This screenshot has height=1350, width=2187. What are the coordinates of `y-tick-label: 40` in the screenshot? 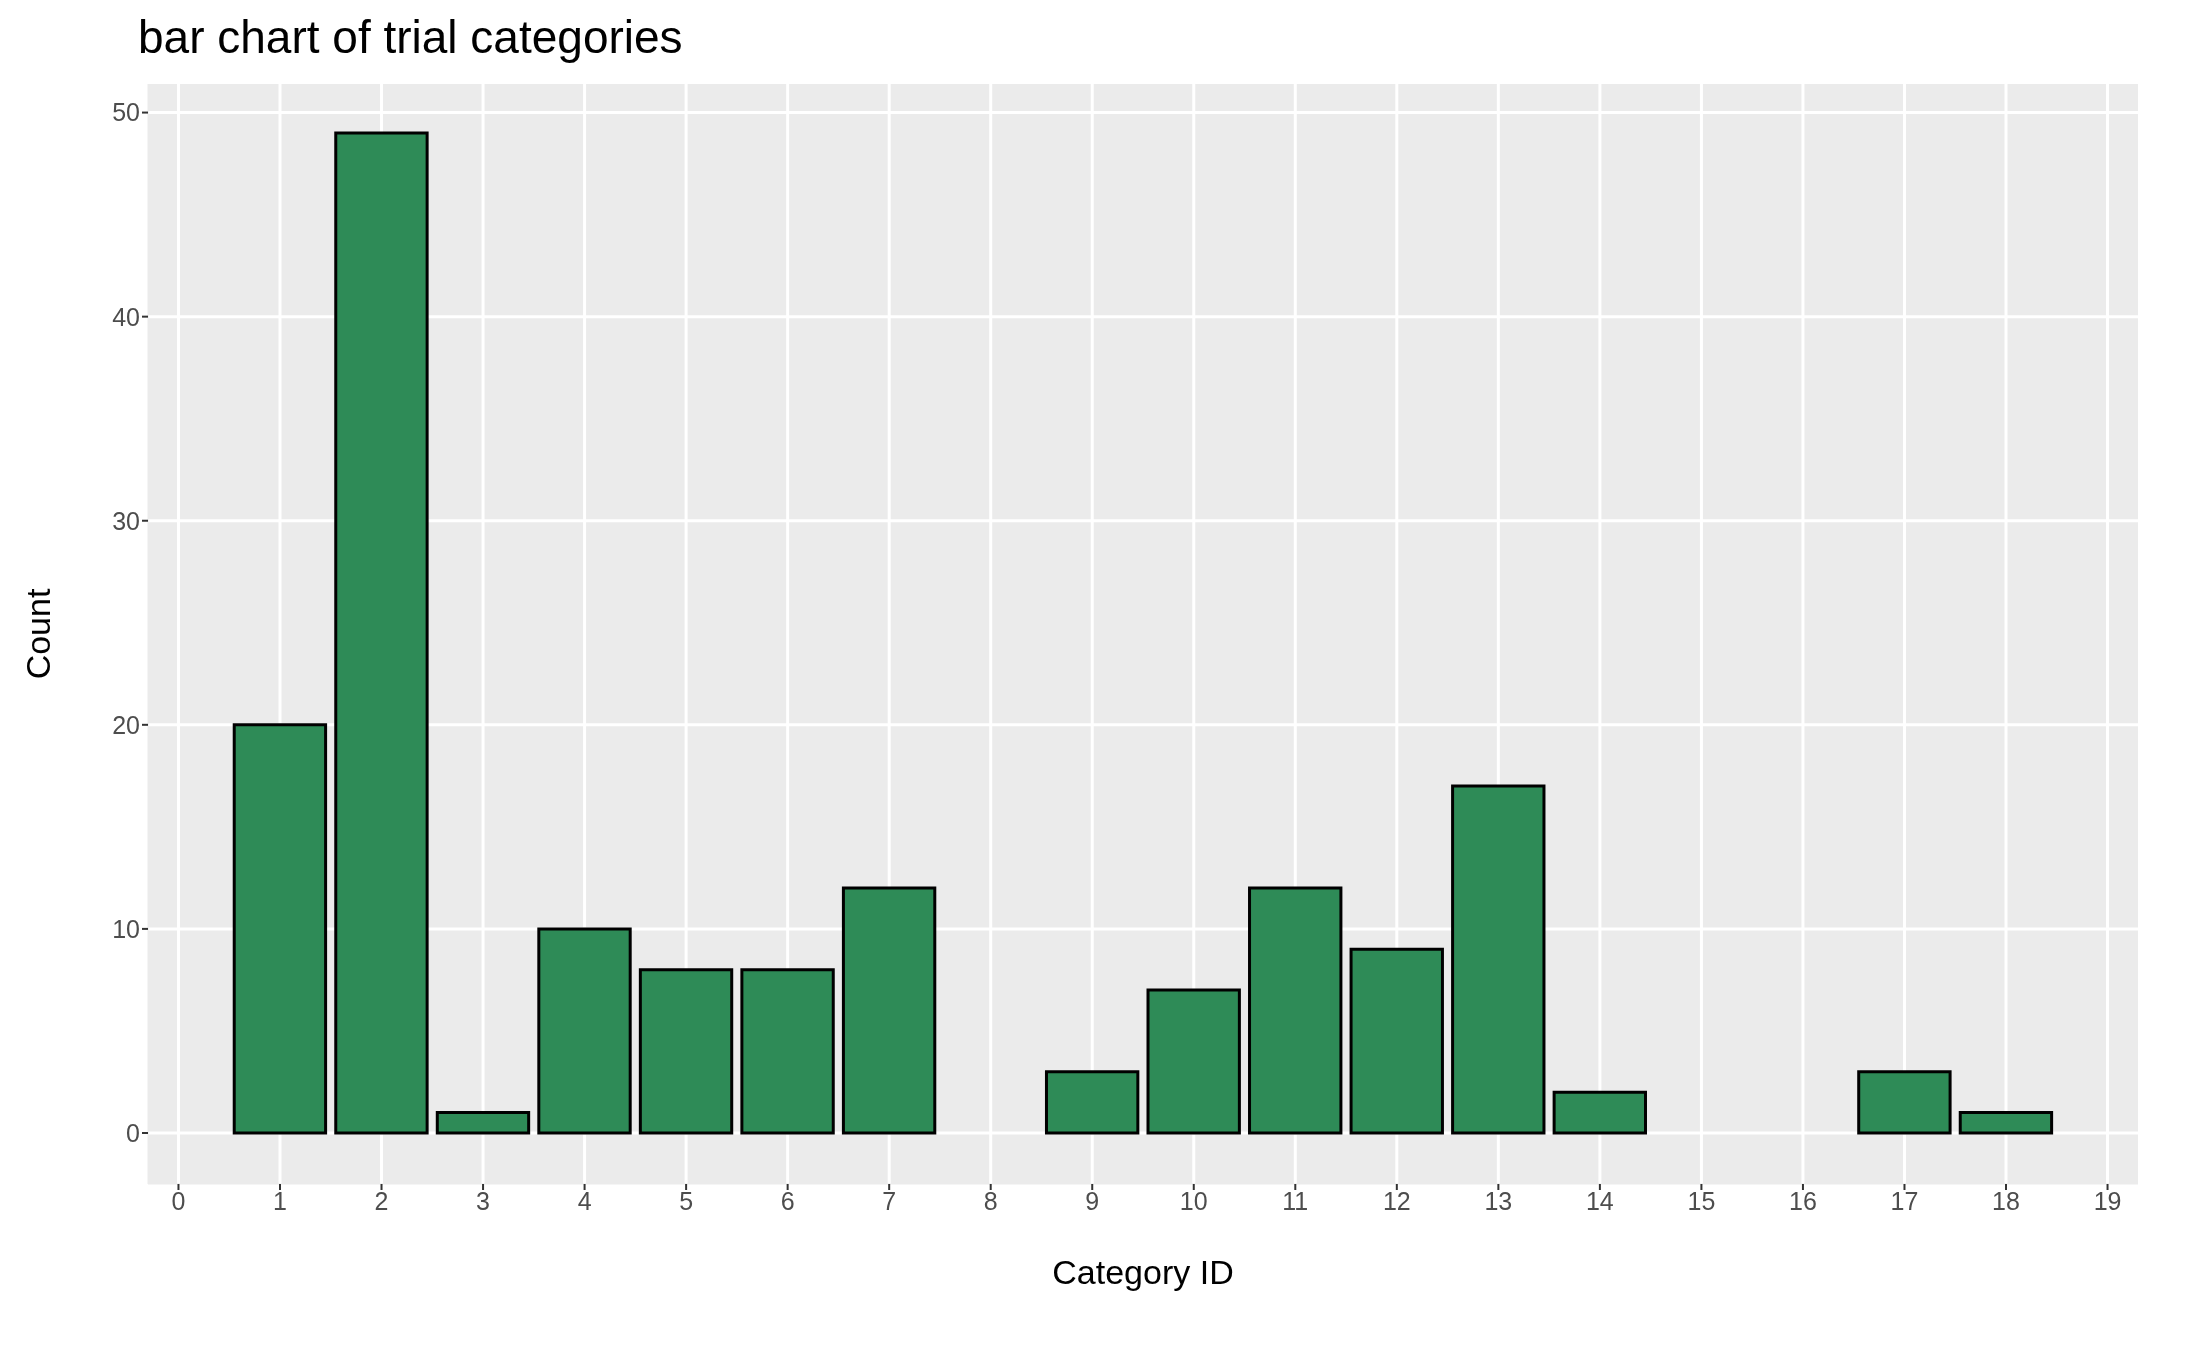 It's located at (126, 316).